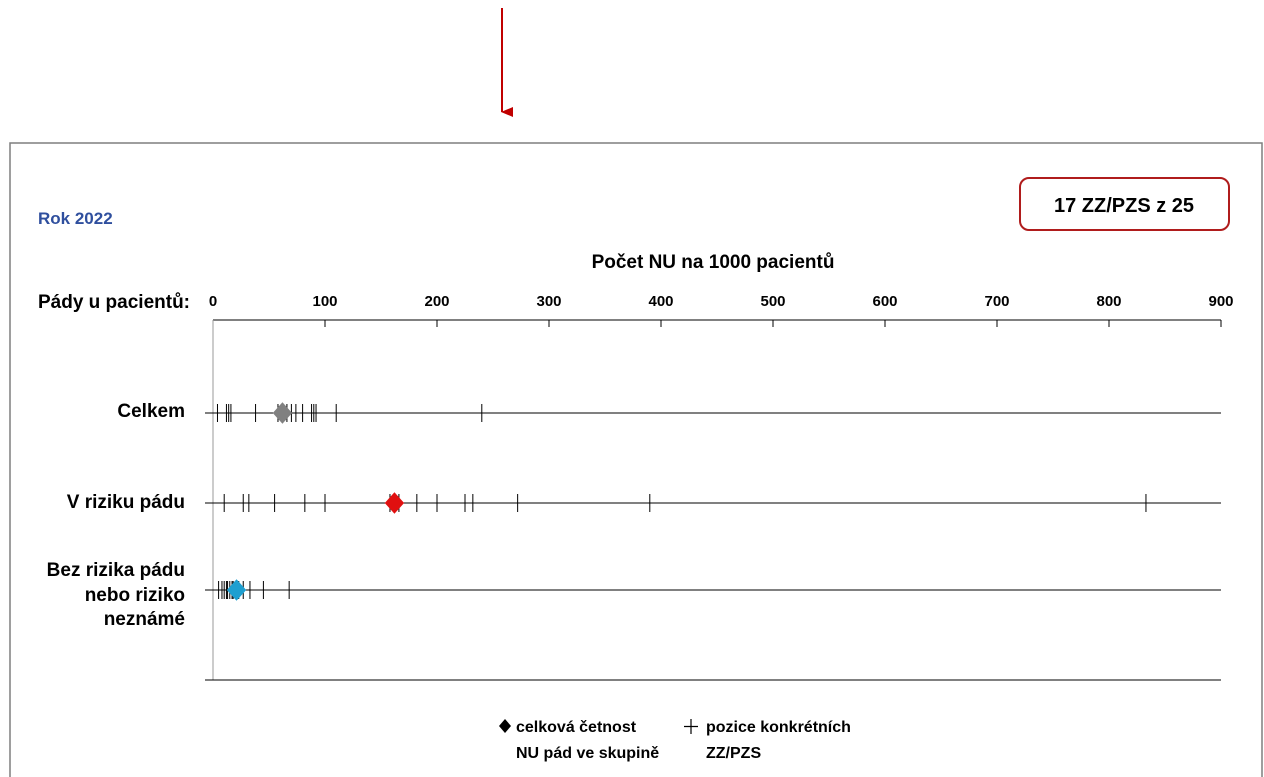 This screenshot has height=777, width=1264. Describe the element at coordinates (75, 218) in the screenshot. I see `year-label: Rok 2022` at that location.